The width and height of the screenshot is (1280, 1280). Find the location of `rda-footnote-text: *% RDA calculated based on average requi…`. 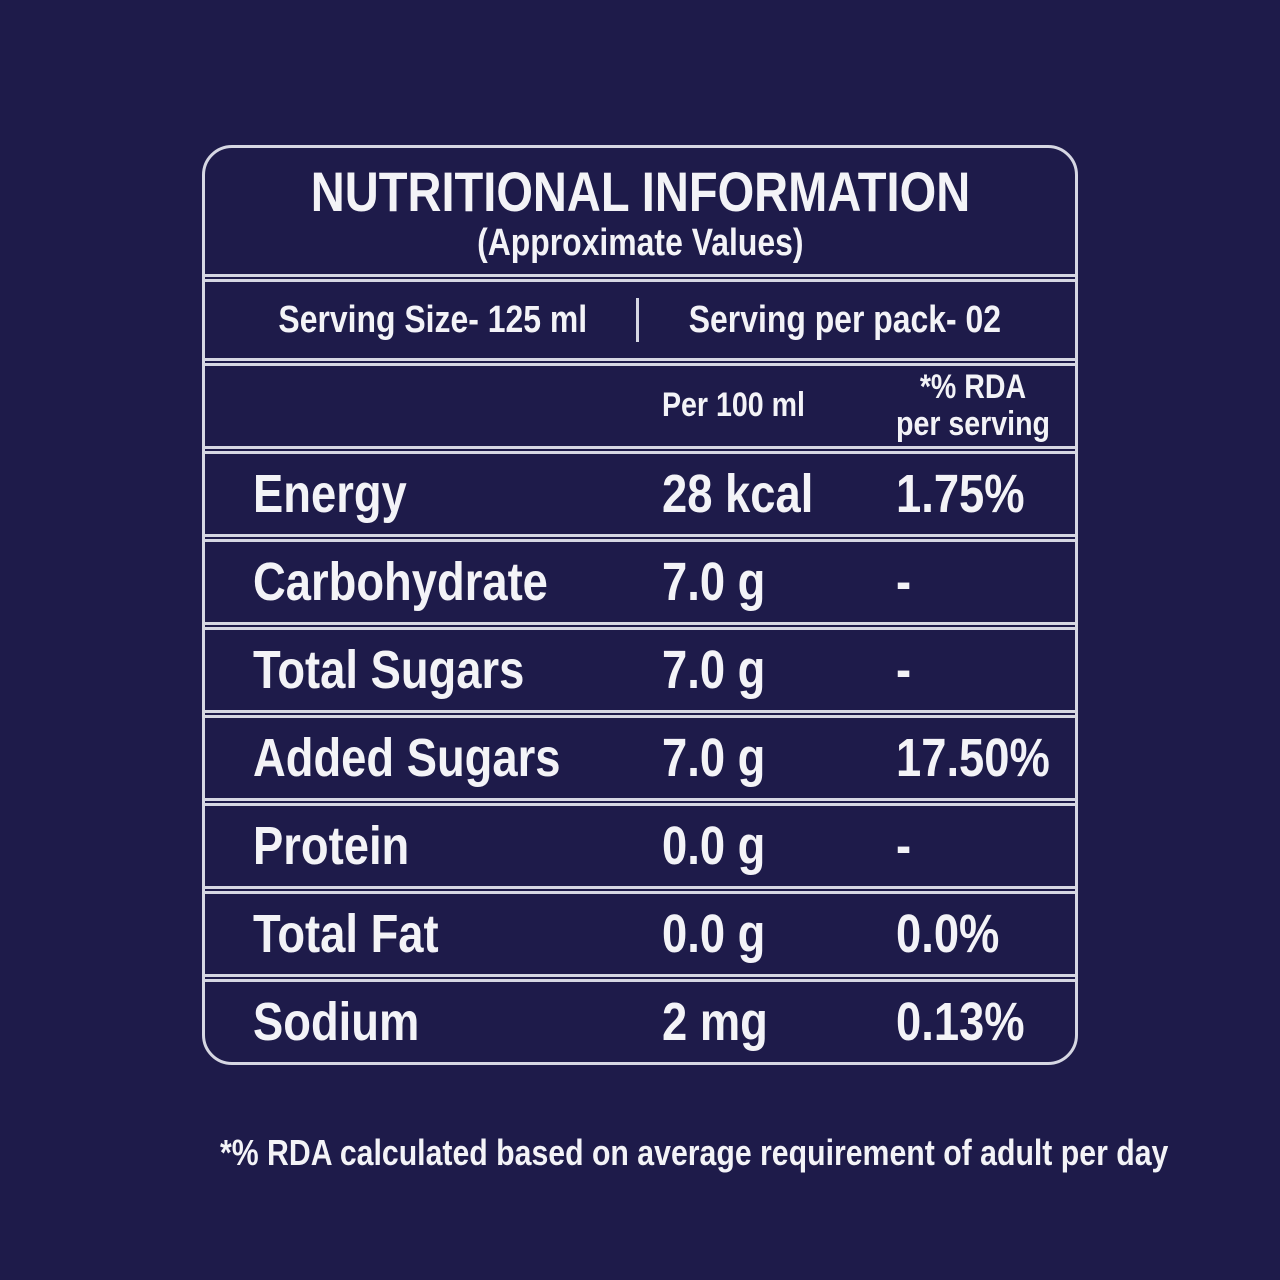

rda-footnote-text: *% RDA calculated based on average requi… is located at coordinates (694, 1152).